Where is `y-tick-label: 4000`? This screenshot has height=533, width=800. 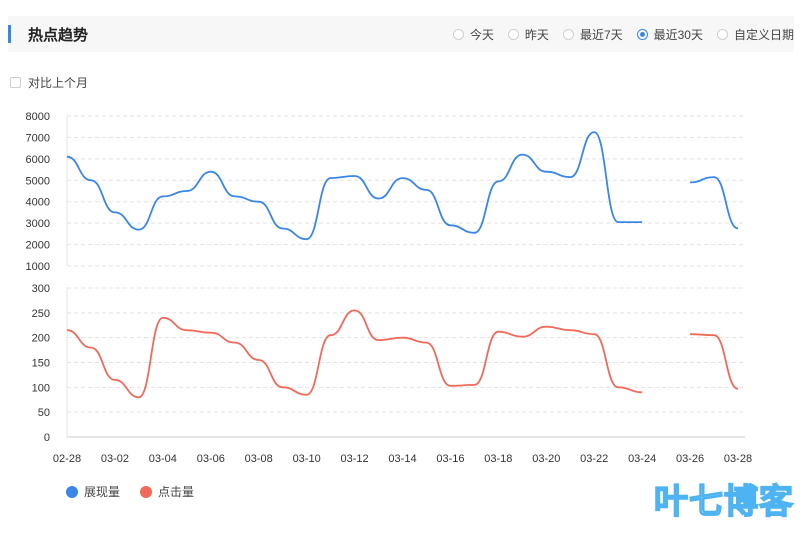 y-tick-label: 4000 is located at coordinates (38, 203).